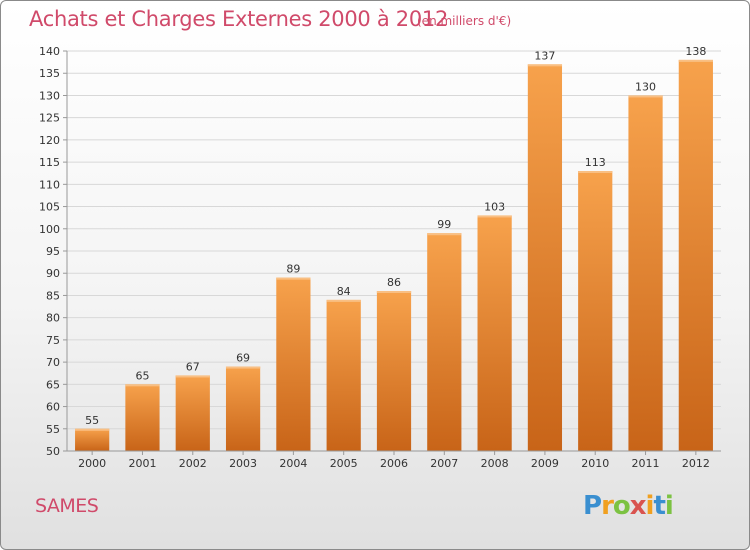 This screenshot has height=550, width=750. I want to click on y-tick-label: 120, so click(49, 140).